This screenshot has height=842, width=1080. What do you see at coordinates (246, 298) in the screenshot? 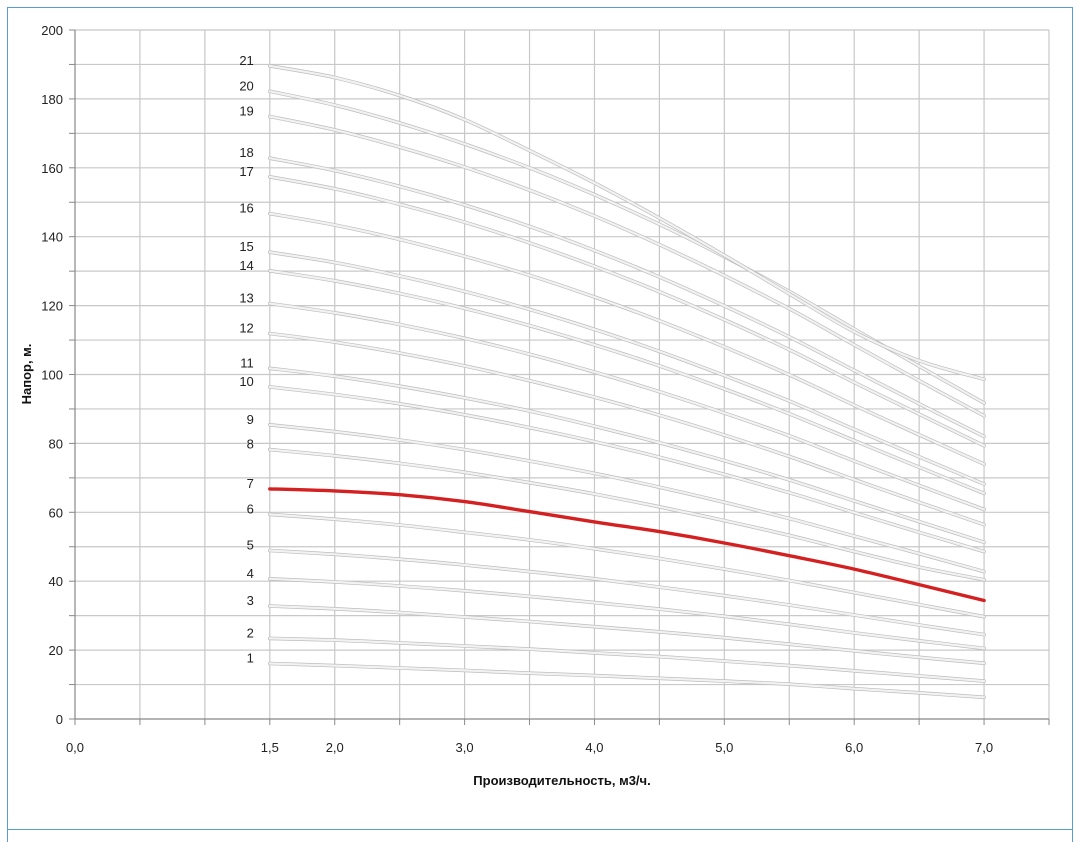
I see `curve-label-13: 13` at bounding box center [246, 298].